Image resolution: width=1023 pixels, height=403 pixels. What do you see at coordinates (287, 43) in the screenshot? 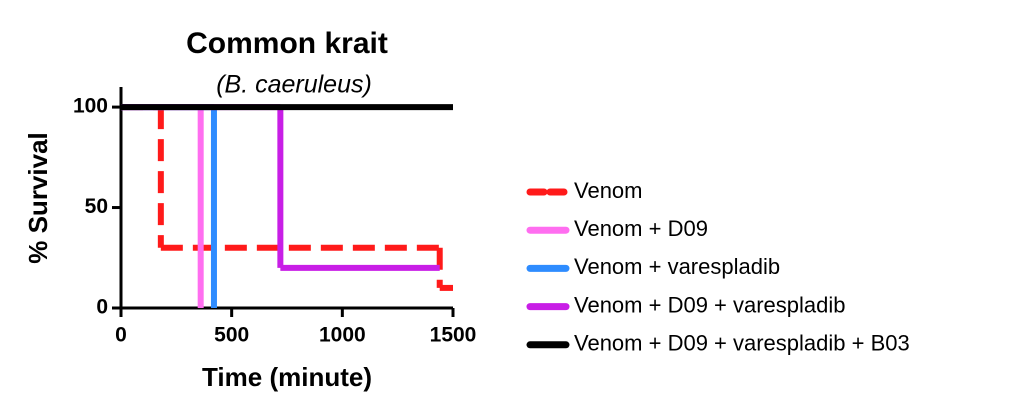
I see `chart-title: Common krait` at bounding box center [287, 43].